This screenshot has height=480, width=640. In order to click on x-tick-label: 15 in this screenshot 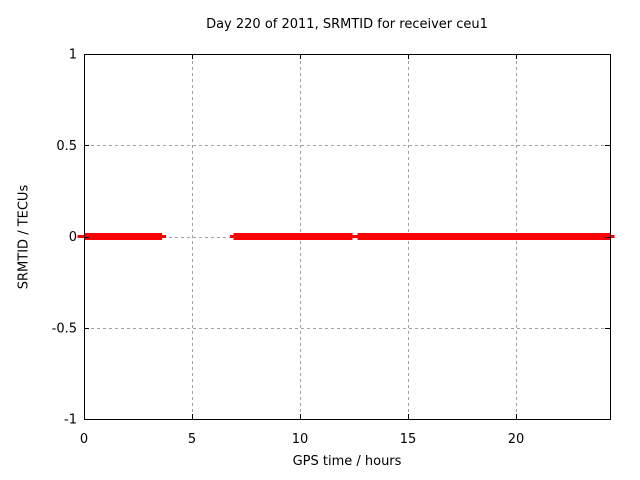, I will do `click(408, 439)`.